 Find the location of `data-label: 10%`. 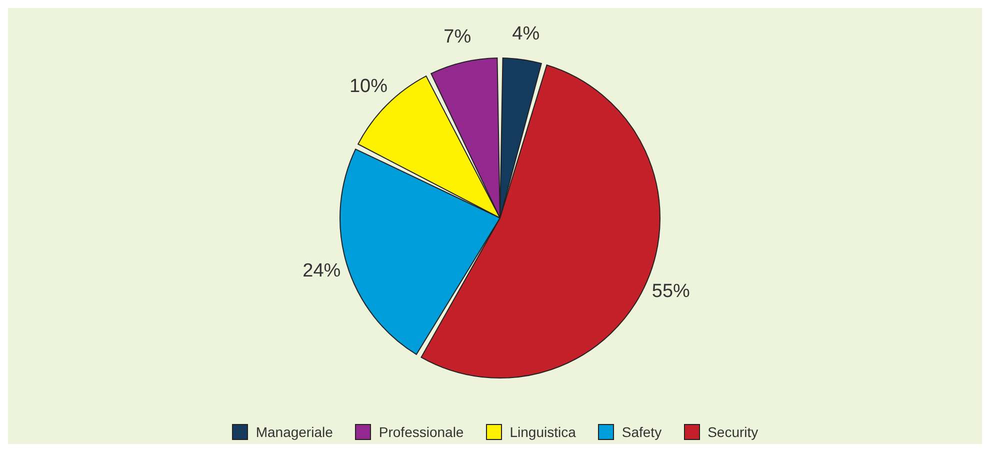

data-label: 10% is located at coordinates (368, 86).